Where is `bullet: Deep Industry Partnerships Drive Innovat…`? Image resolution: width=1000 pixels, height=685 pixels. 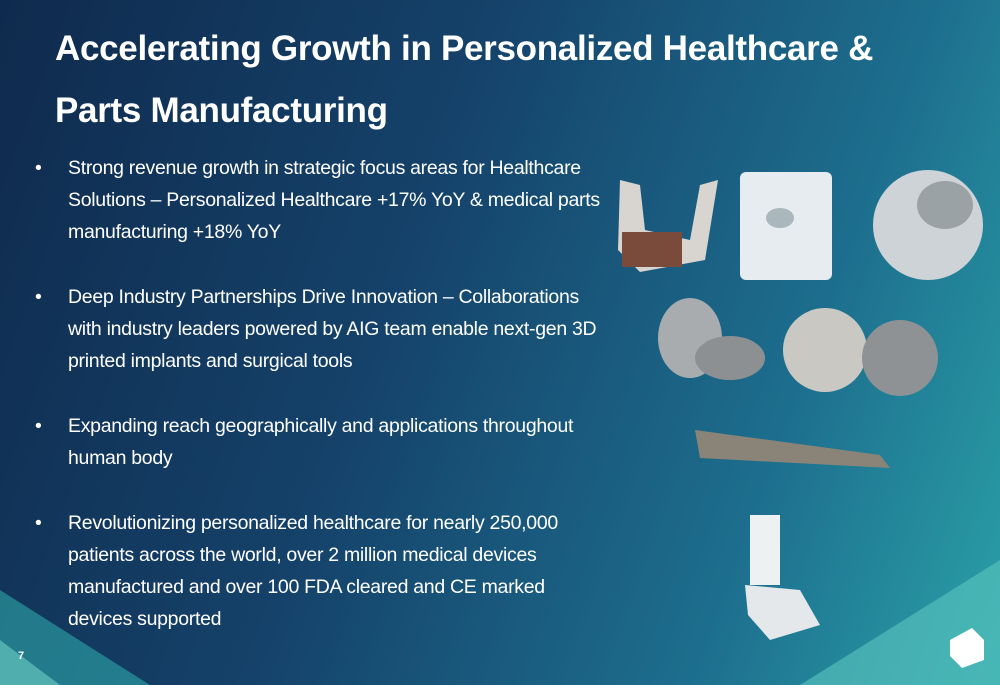
bullet: Deep Industry Partnerships Drive Innovat… is located at coordinates (315, 329).